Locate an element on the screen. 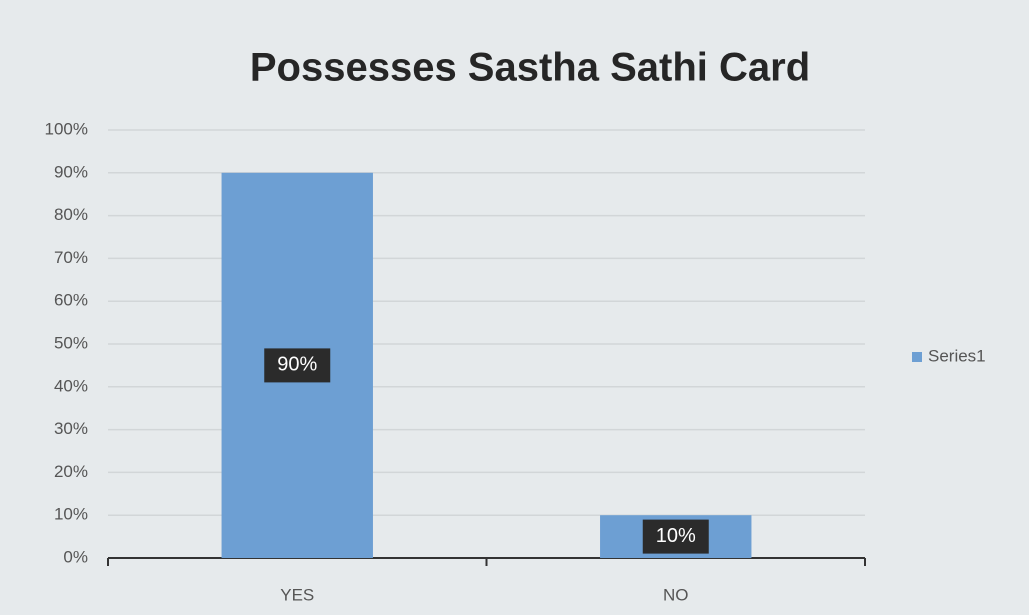  x-tick-label: NO is located at coordinates (676, 594).